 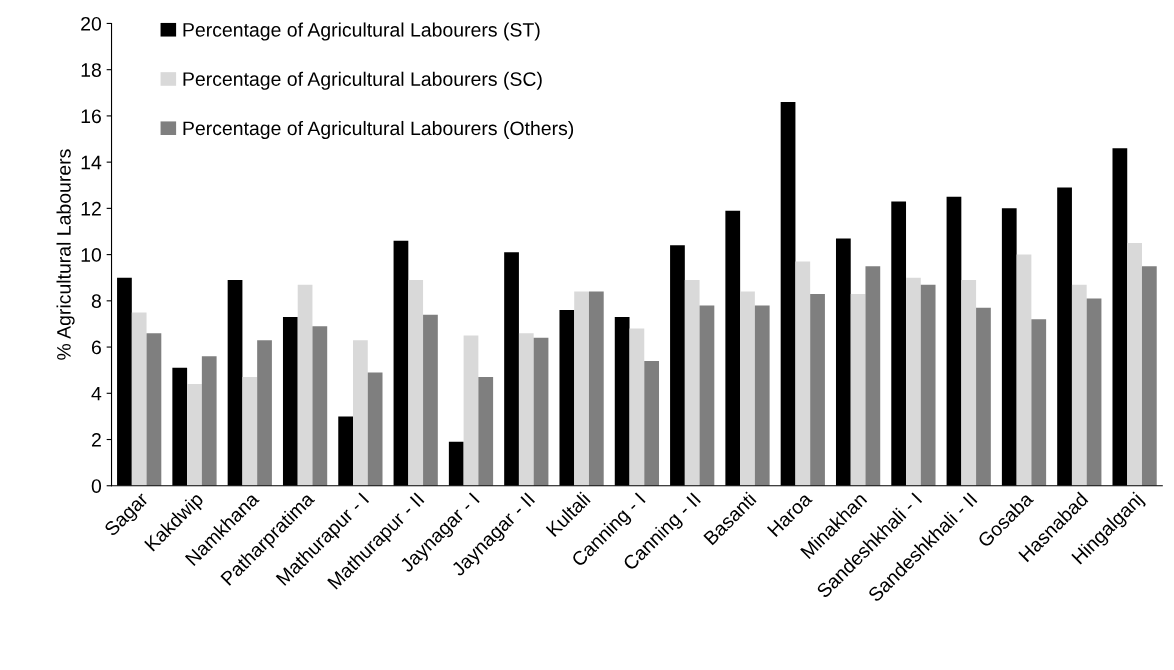 What do you see at coordinates (362, 80) in the screenshot?
I see `legend-label: Percentage of Agricultural Labourers (SC)` at bounding box center [362, 80].